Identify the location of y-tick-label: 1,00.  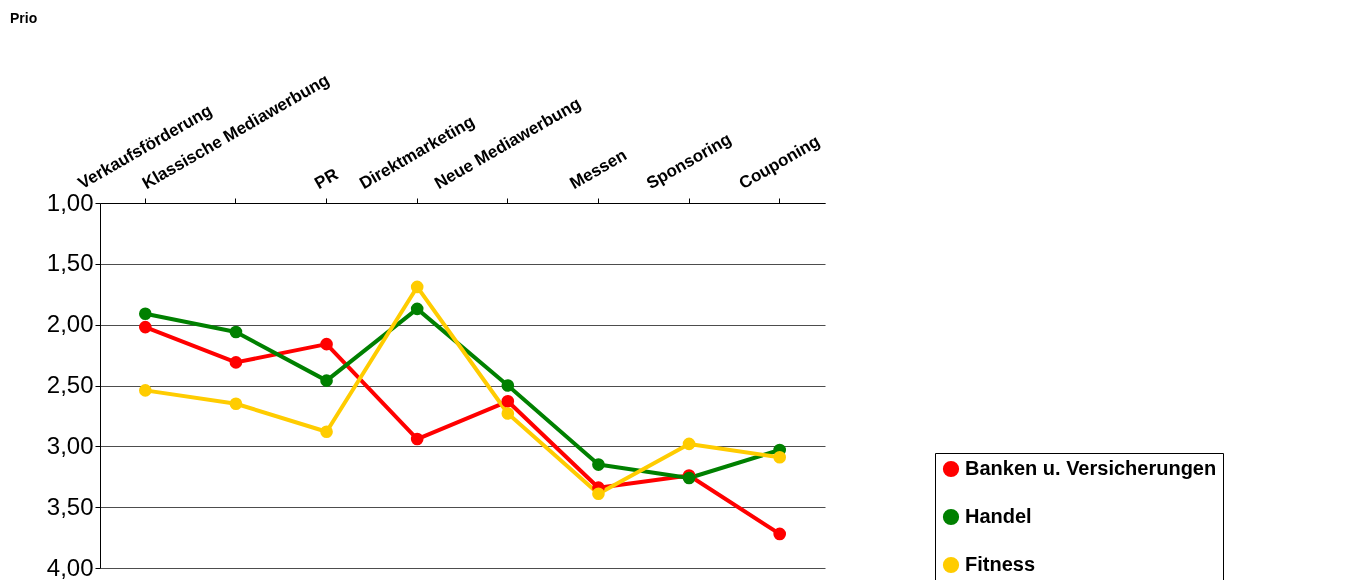
(70, 202).